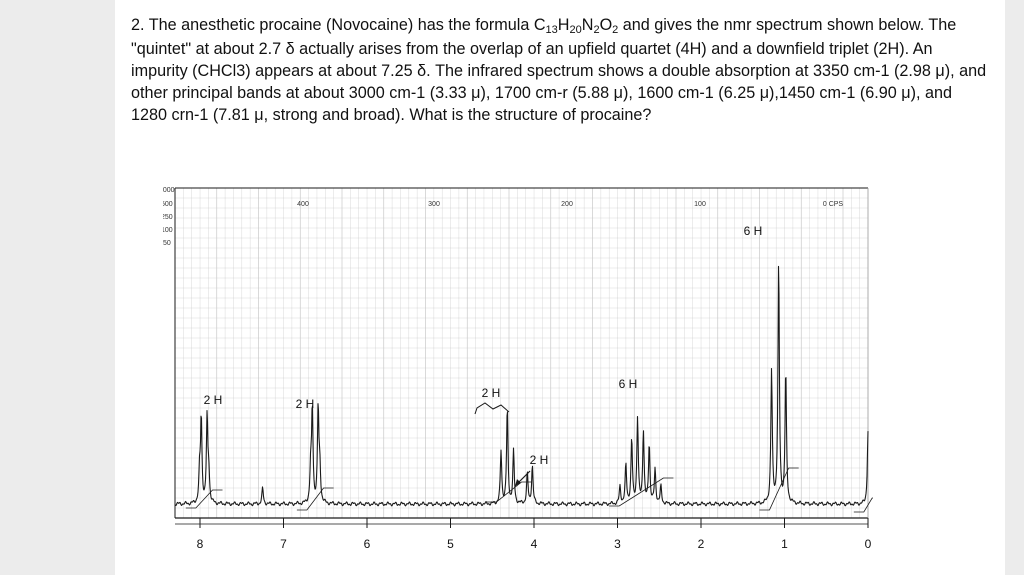 The height and width of the screenshot is (575, 1024). What do you see at coordinates (367, 544) in the screenshot?
I see `ppm-tick-label: 6` at bounding box center [367, 544].